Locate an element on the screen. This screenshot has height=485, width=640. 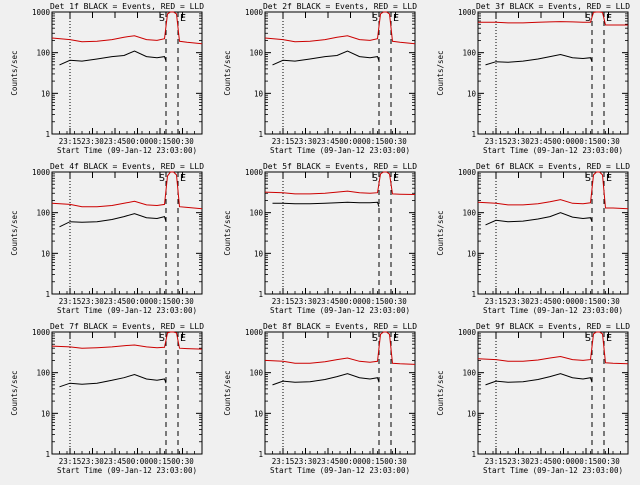
panel-title: Det 5f BLACK = Events, RED = LLD is located at coordinates (340, 166).